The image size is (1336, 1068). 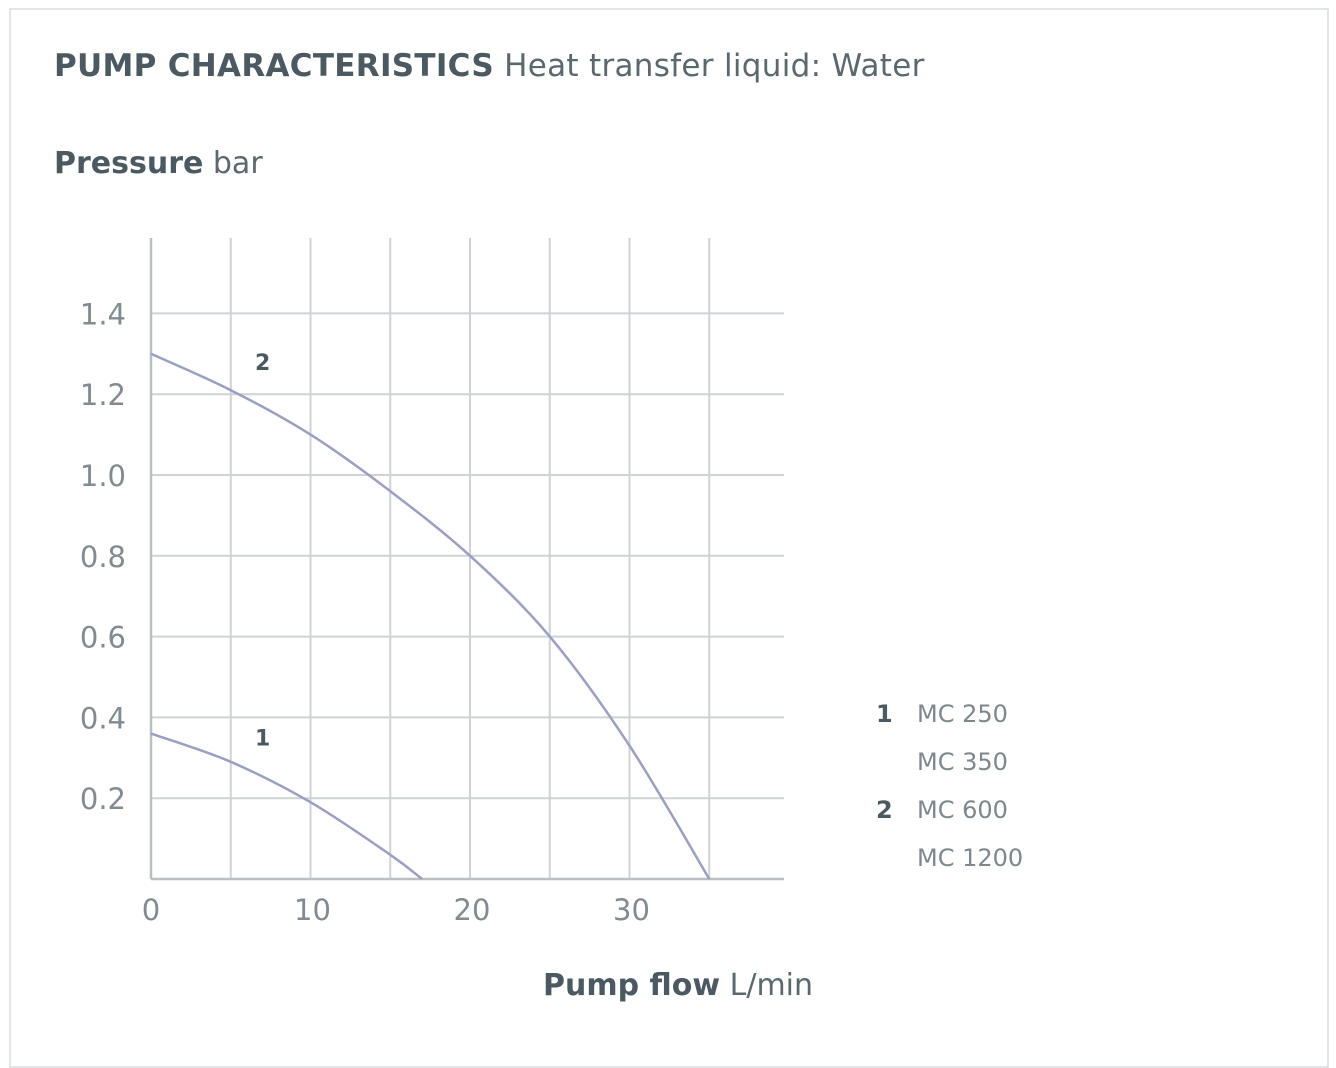 I want to click on y-tick-label: 0.4, so click(x=103, y=718).